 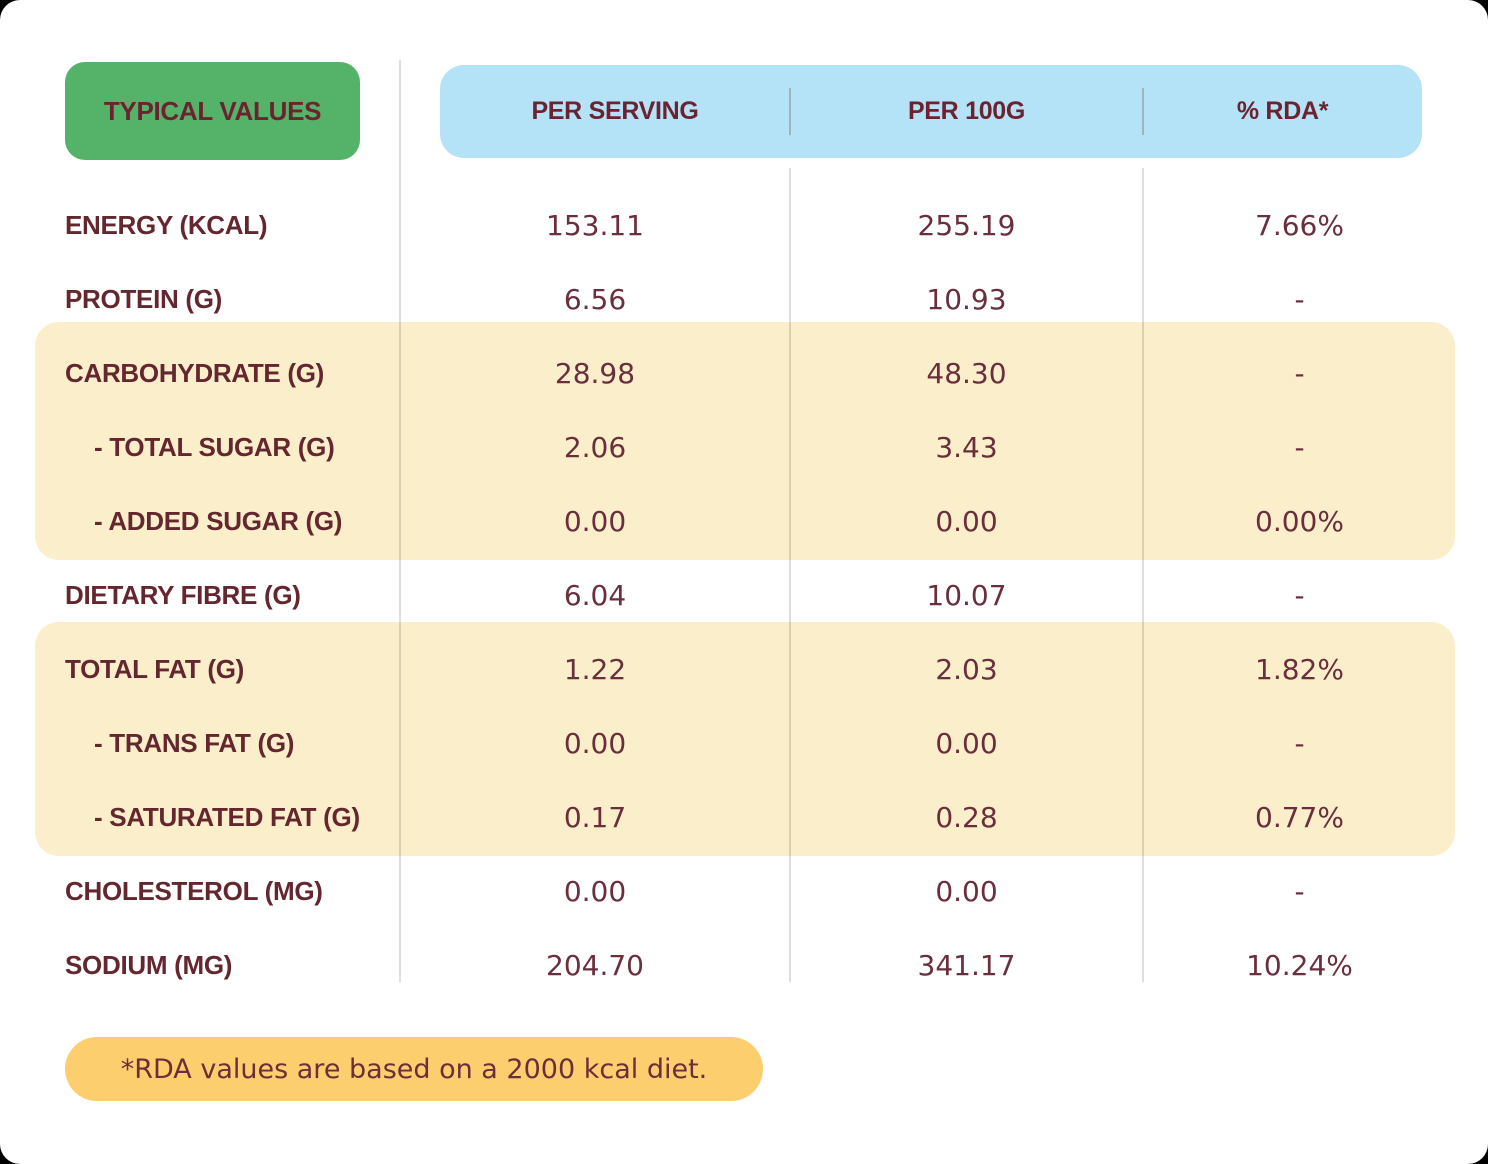 What do you see at coordinates (744, 669) in the screenshot?
I see `table-row-total-fat: TOTAL FAT (G) 1.22 2.03 1.82%` at bounding box center [744, 669].